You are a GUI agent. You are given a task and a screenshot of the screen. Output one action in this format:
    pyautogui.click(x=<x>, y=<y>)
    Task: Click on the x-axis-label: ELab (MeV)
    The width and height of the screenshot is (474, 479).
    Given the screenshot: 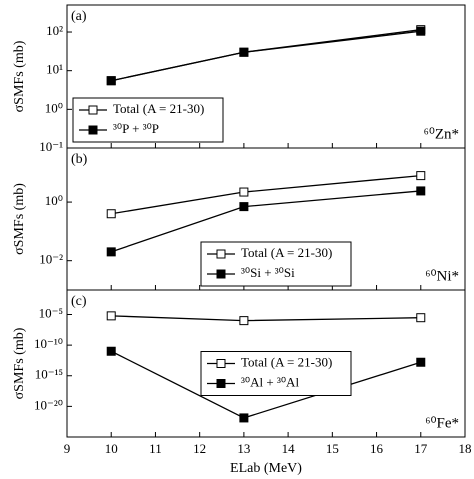 What is the action you would take?
    pyautogui.click(x=266, y=468)
    